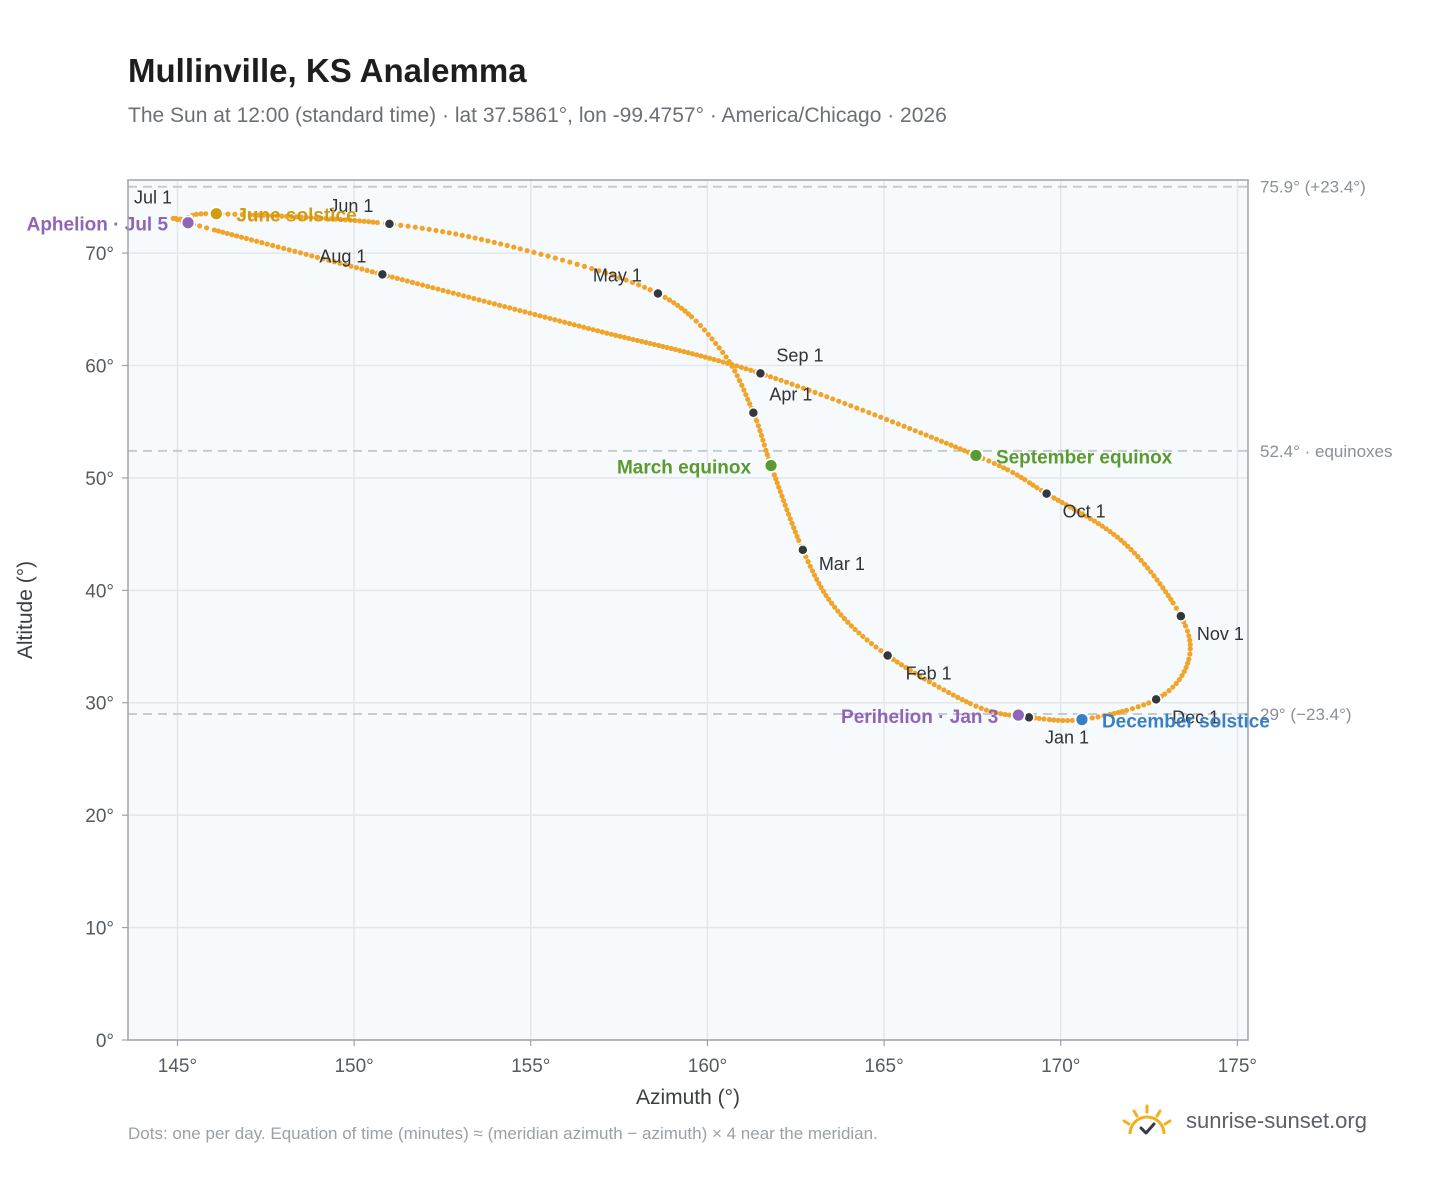  I want to click on month-label: Dec 1, so click(1195, 717).